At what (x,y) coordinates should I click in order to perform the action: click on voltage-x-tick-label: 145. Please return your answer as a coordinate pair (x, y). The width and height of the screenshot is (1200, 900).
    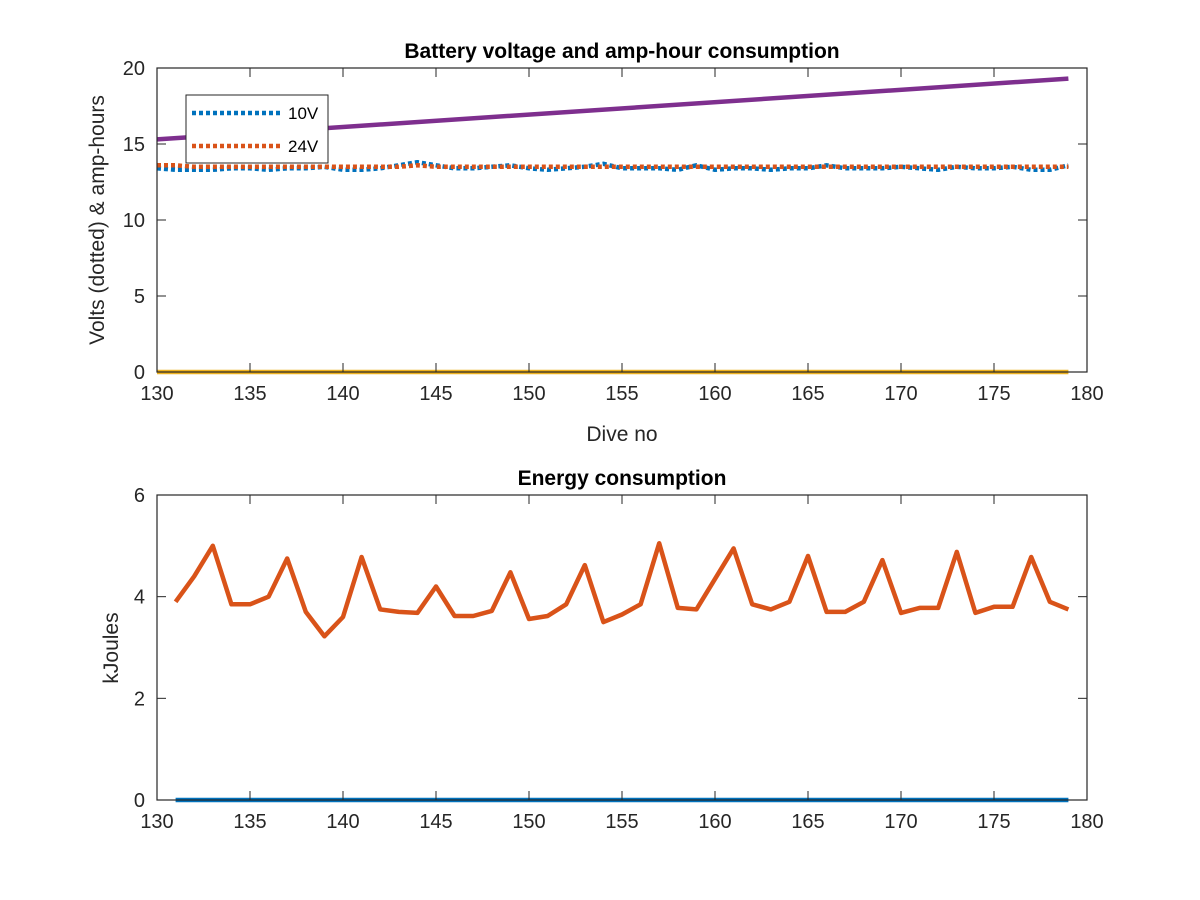
    Looking at the image, I should click on (435, 394).